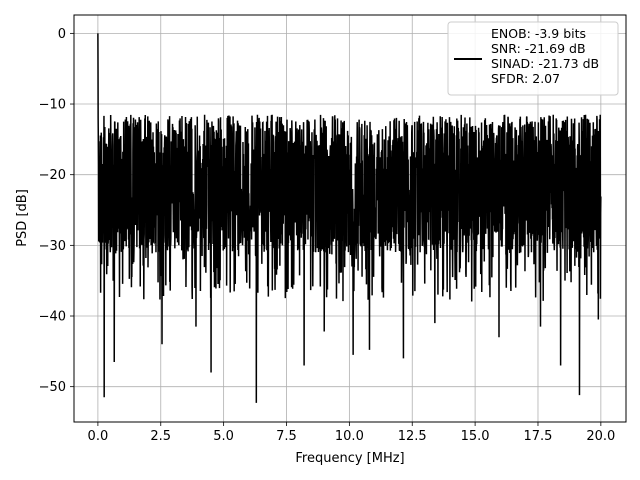 The image size is (640, 480). What do you see at coordinates (98, 436) in the screenshot?
I see `x-tick-label: 0.0` at bounding box center [98, 436].